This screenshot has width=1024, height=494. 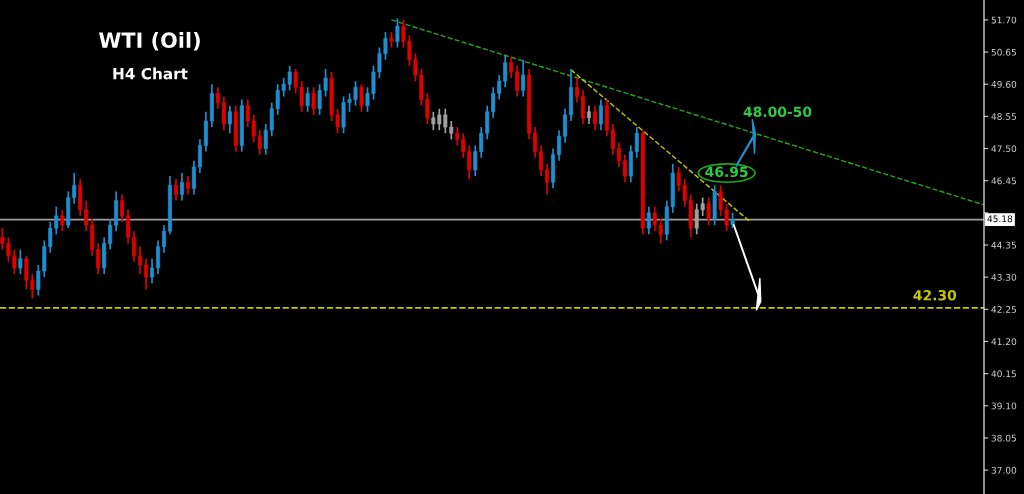 I want to click on y-tick-label: 43.30, so click(x=1004, y=277).